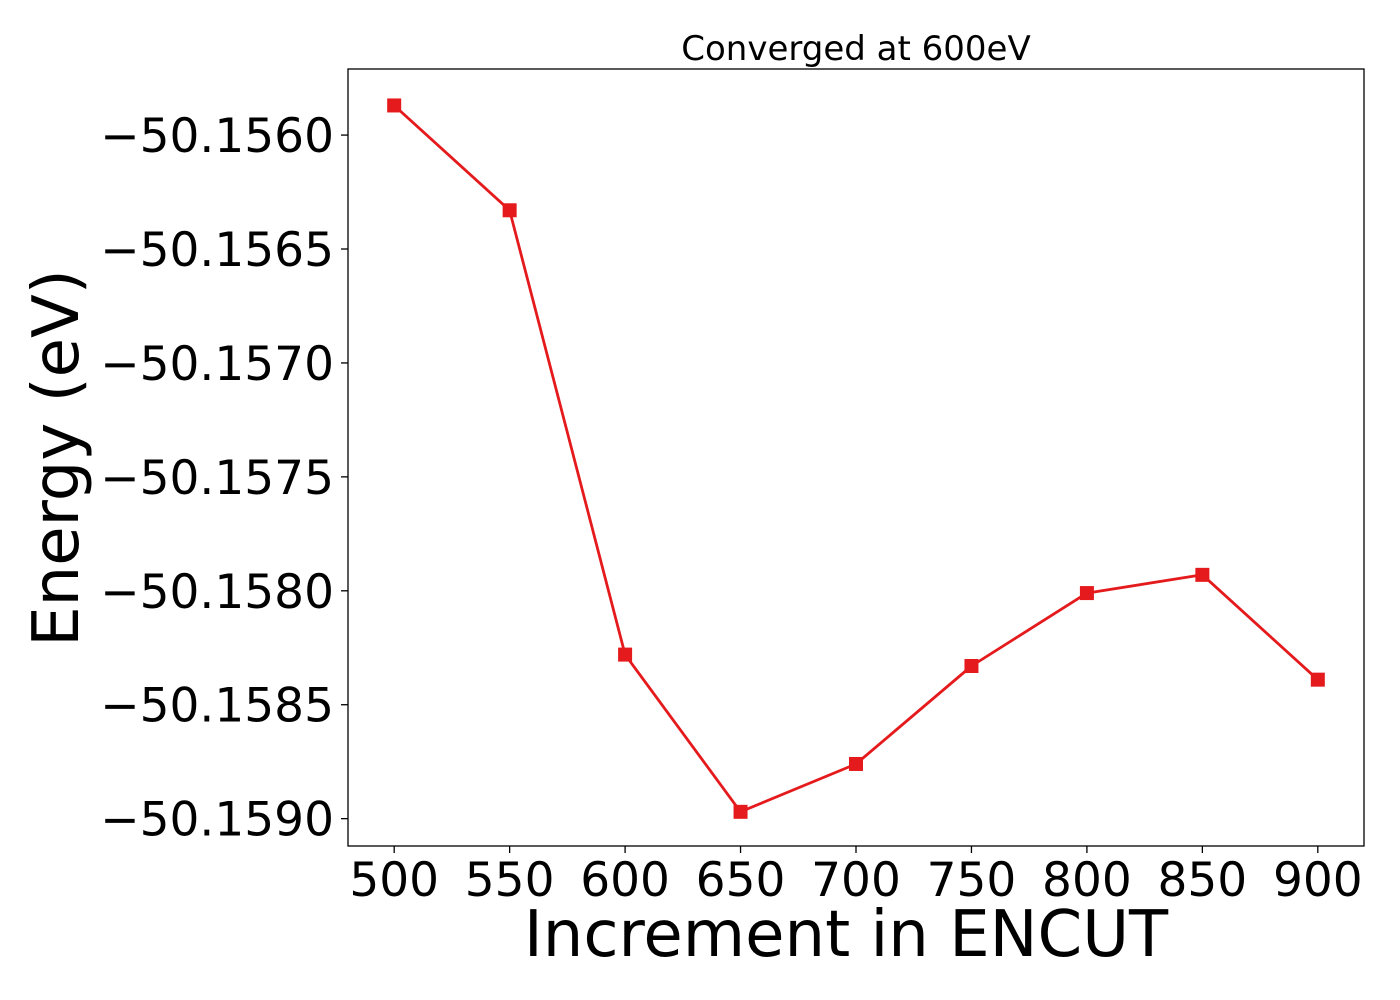 The width and height of the screenshot is (1400, 1000). Describe the element at coordinates (217, 250) in the screenshot. I see `y-tick-label: −50.1565` at that location.